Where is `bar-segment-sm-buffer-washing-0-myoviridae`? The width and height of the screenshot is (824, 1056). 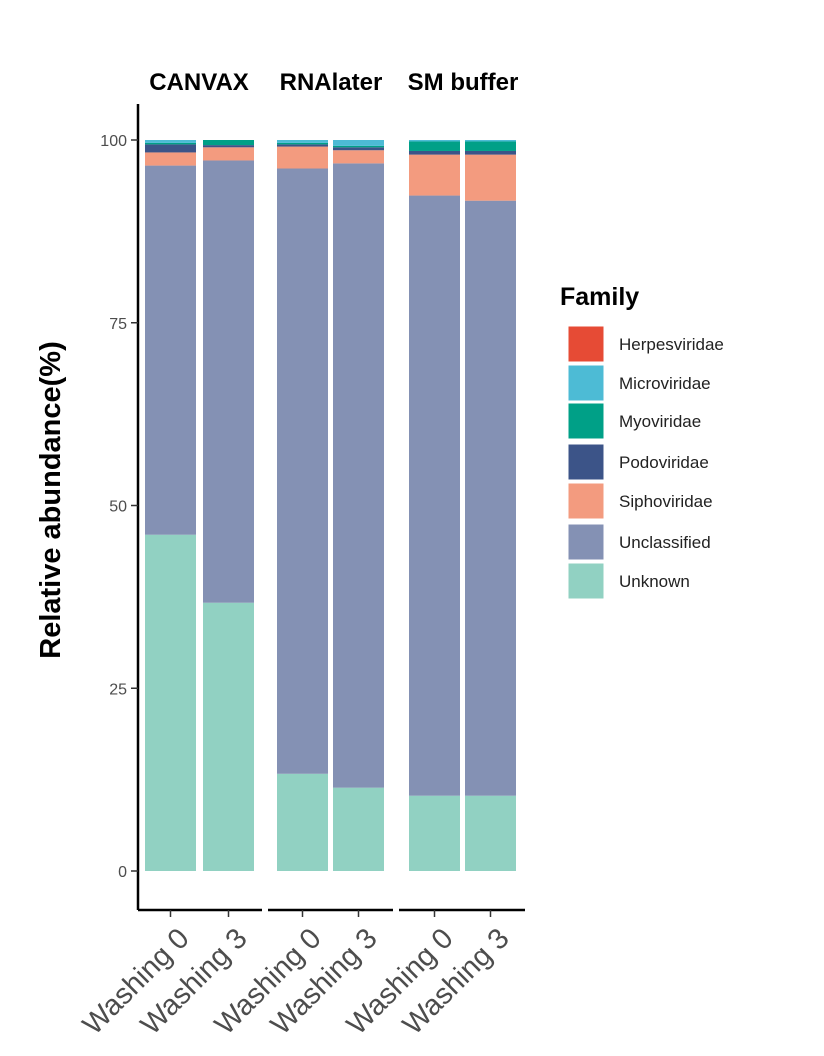 bar-segment-sm-buffer-washing-0-myoviridae is located at coordinates (434, 146).